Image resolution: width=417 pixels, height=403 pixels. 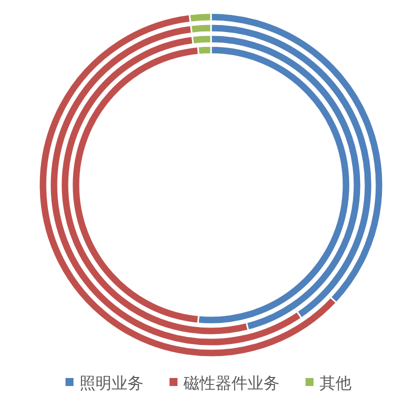 What do you see at coordinates (231, 383) in the screenshot?
I see `legend-label: 磁性器件业务` at bounding box center [231, 383].